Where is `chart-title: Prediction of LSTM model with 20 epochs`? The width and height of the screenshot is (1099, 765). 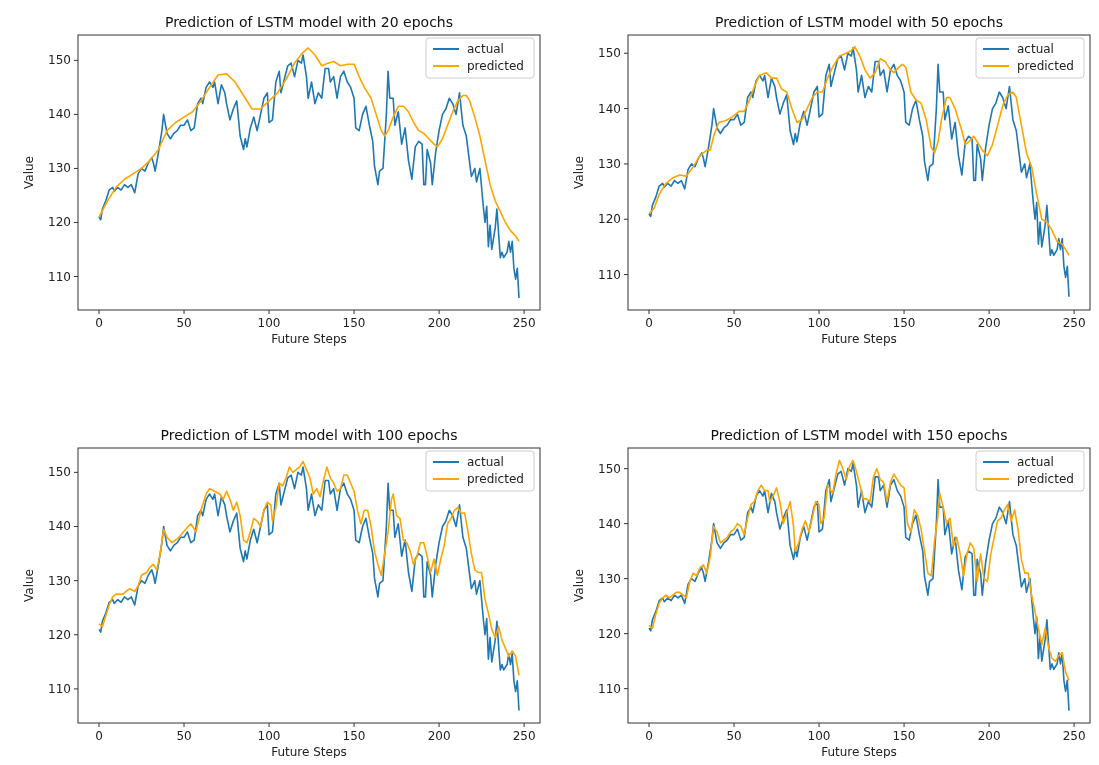 chart-title: Prediction of LSTM model with 20 epochs is located at coordinates (309, 22).